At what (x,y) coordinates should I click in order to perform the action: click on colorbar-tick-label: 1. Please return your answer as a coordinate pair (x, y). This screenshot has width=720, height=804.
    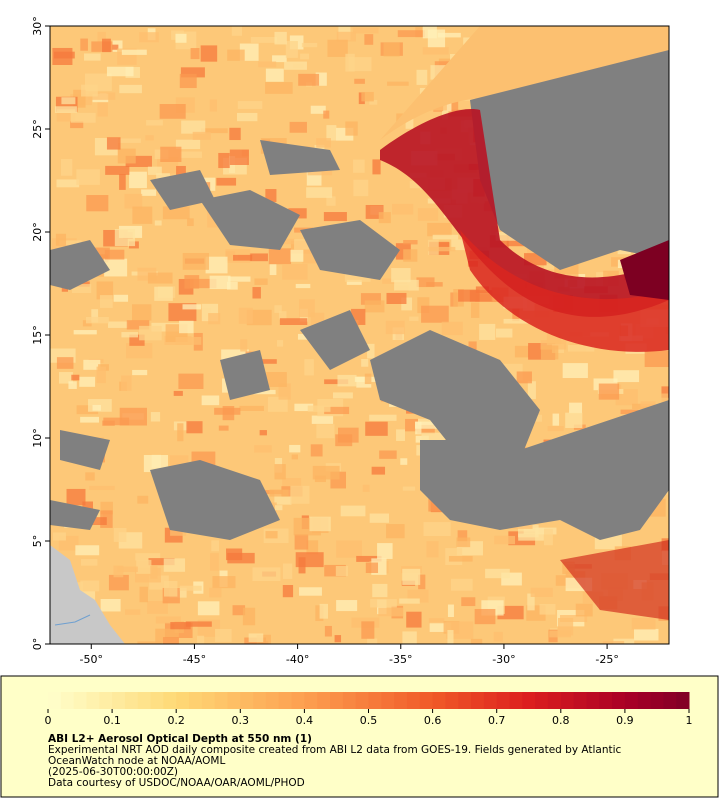
    Looking at the image, I should click on (689, 720).